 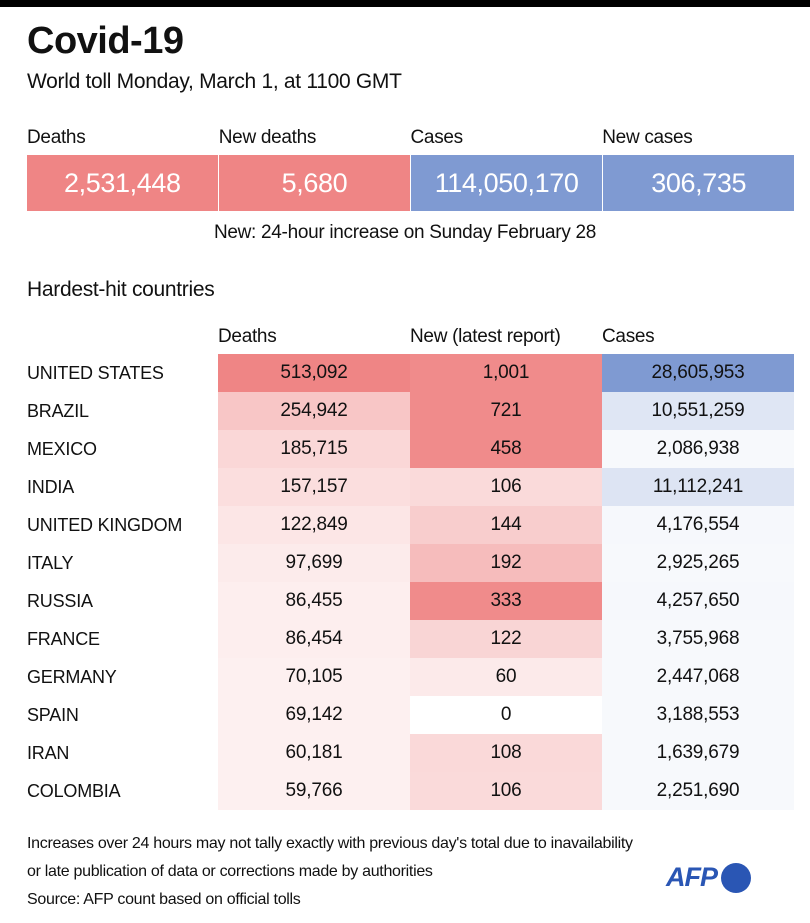 What do you see at coordinates (63, 638) in the screenshot?
I see `country-name: FRANCE` at bounding box center [63, 638].